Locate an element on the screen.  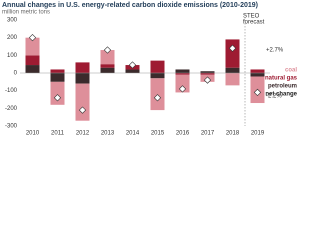
x-tick-label: 2015 is located at coordinates (158, 134).